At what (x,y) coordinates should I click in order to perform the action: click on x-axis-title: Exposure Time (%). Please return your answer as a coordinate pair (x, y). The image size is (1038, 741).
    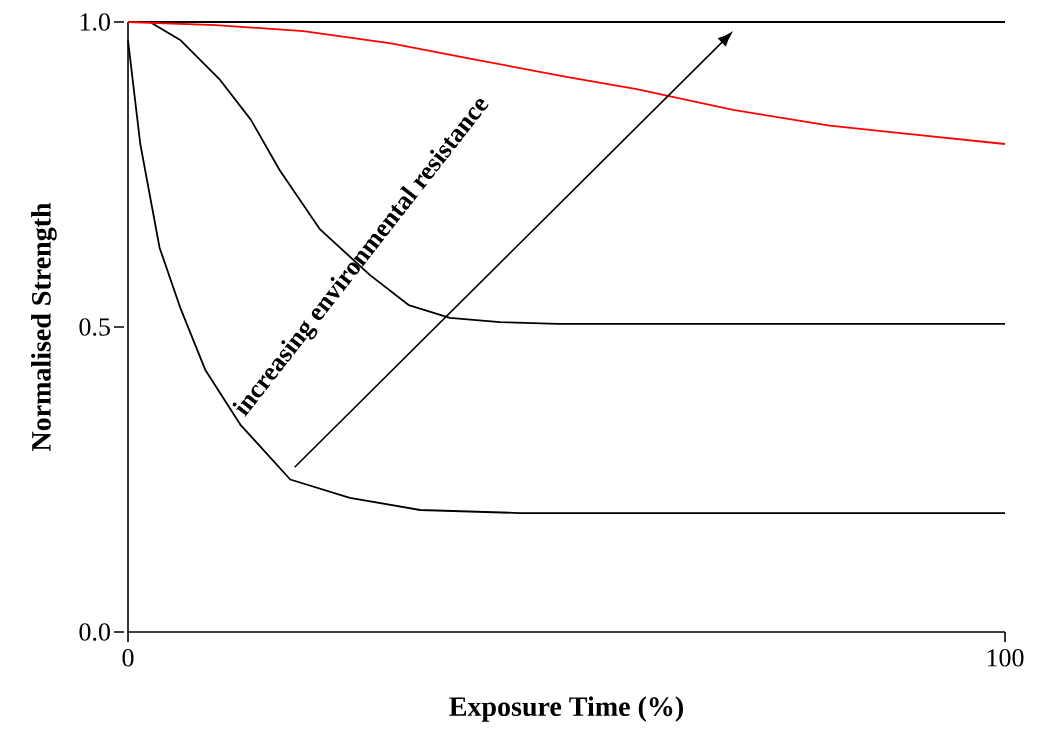
    Looking at the image, I should click on (566, 709).